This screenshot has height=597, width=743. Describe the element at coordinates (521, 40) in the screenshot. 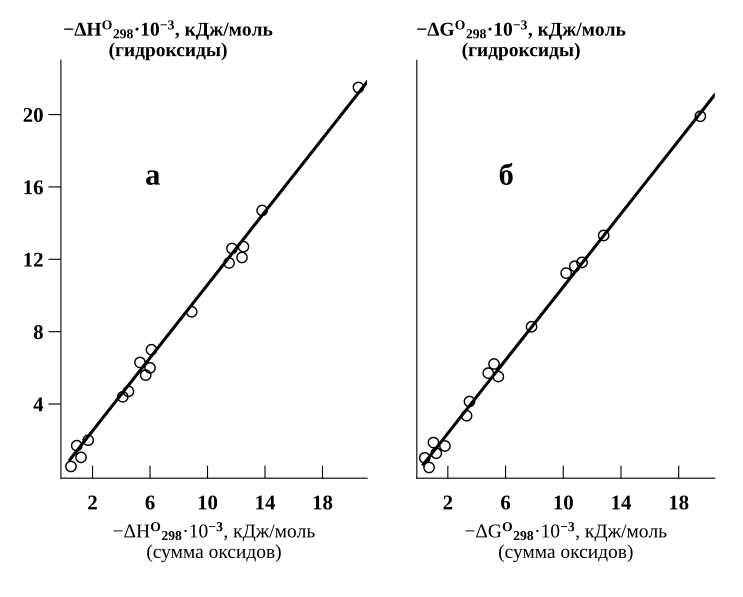

I see `y-axis-title: −ΔG$^{O}$$_{298}$·10$^{−3}$, кДж/моль (гидроксиды)` at that location.